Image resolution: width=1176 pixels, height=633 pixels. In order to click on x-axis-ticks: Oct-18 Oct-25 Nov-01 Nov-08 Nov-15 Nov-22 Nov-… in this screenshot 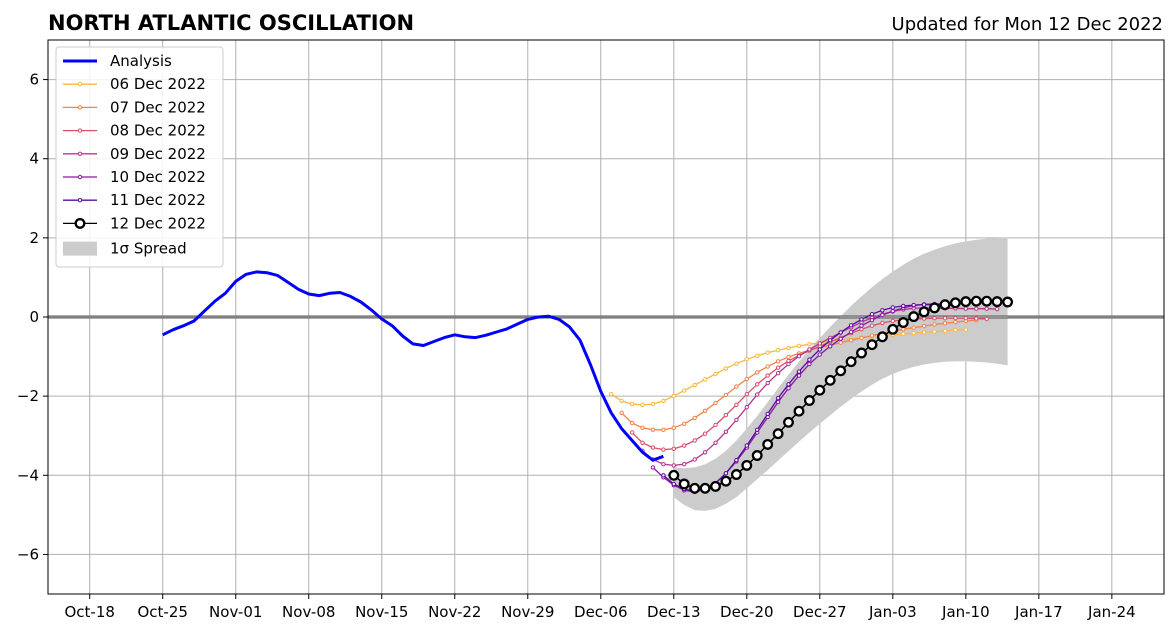, I will do `click(600, 607)`.